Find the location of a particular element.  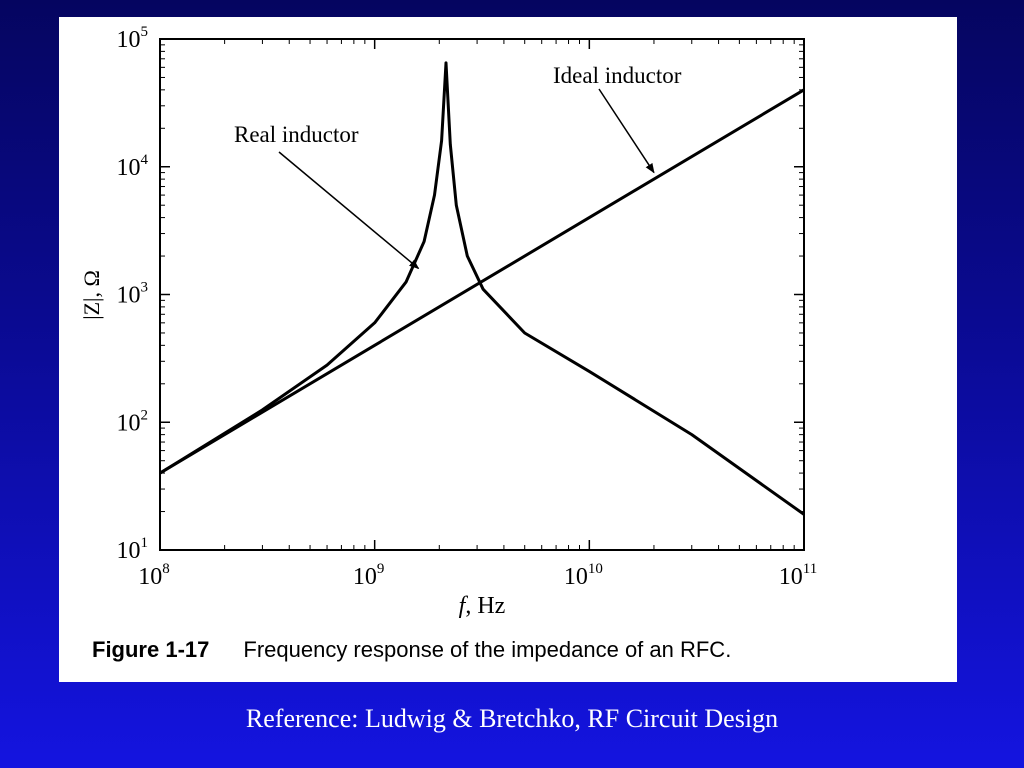

y-axis-title: |Z|, Ω is located at coordinates (91, 295).